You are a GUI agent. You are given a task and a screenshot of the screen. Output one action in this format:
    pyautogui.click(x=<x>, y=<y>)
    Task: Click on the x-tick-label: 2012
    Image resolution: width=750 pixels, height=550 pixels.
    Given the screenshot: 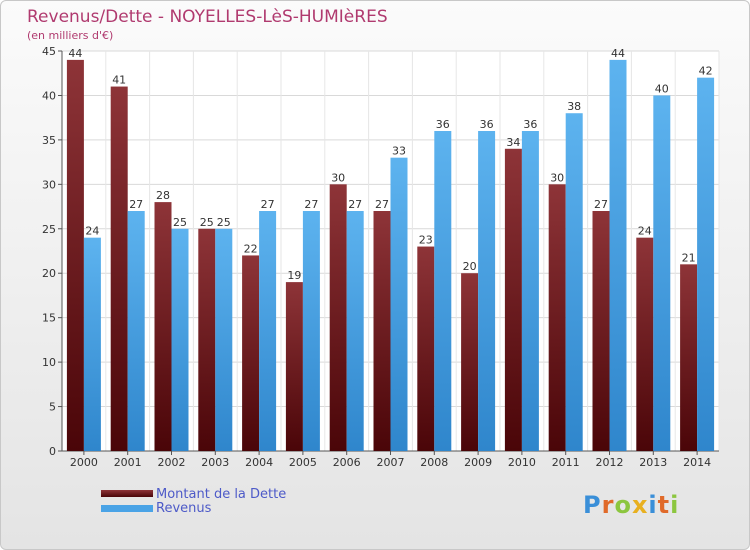 What is the action you would take?
    pyautogui.click(x=610, y=462)
    